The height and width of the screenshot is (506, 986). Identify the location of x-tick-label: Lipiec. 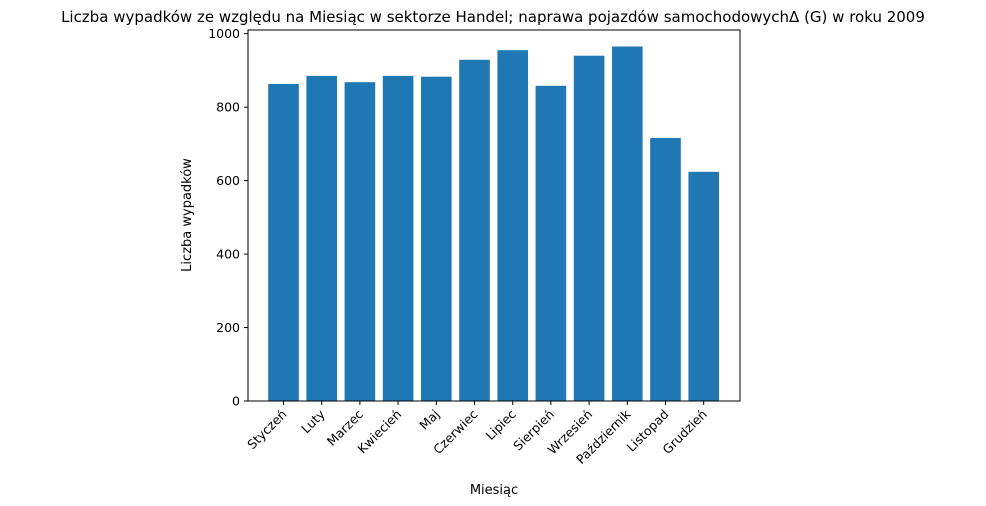
(500, 424).